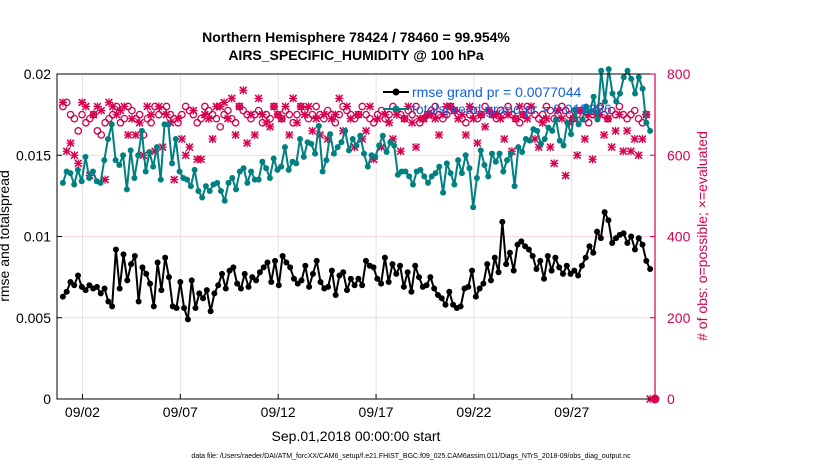  I want to click on x-tick-label-1: 09/07, so click(180, 412).